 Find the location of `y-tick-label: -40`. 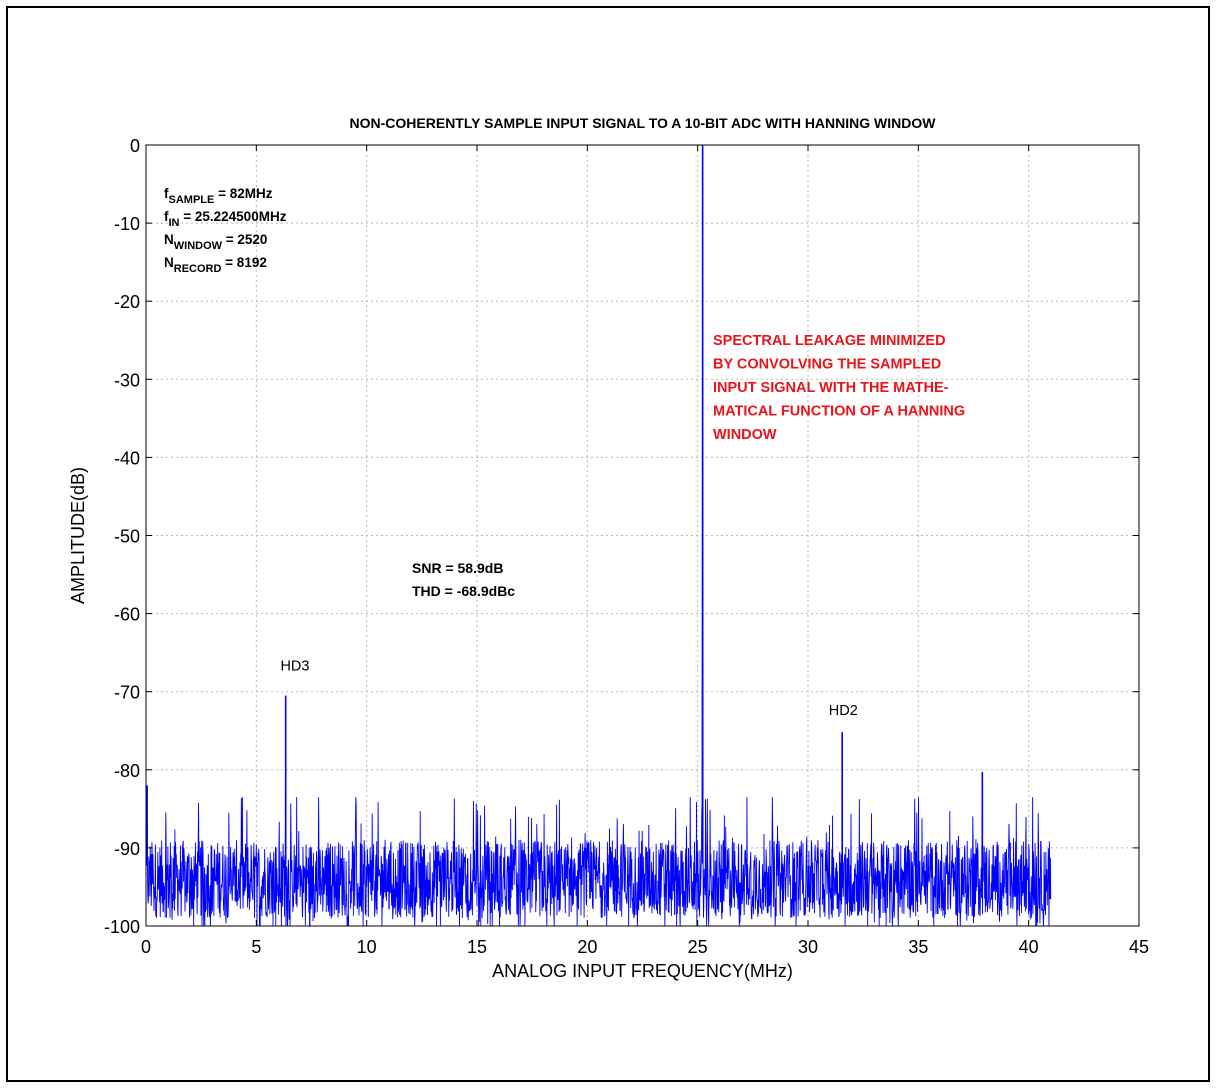

y-tick-label: -40 is located at coordinates (127, 458).